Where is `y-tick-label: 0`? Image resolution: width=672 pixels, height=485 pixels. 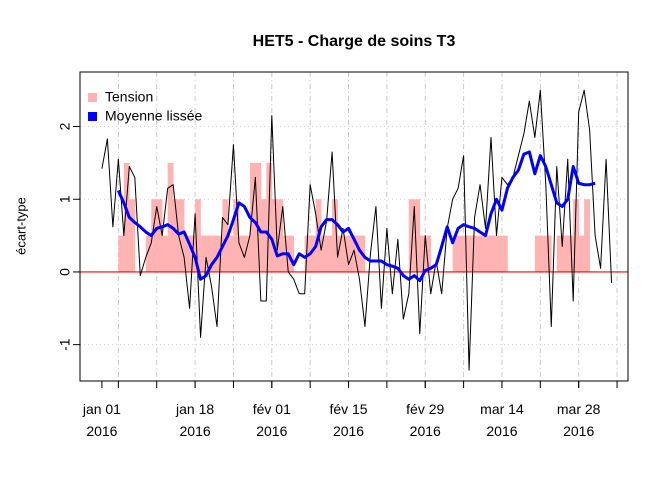 y-tick-label: 0 is located at coordinates (65, 272).